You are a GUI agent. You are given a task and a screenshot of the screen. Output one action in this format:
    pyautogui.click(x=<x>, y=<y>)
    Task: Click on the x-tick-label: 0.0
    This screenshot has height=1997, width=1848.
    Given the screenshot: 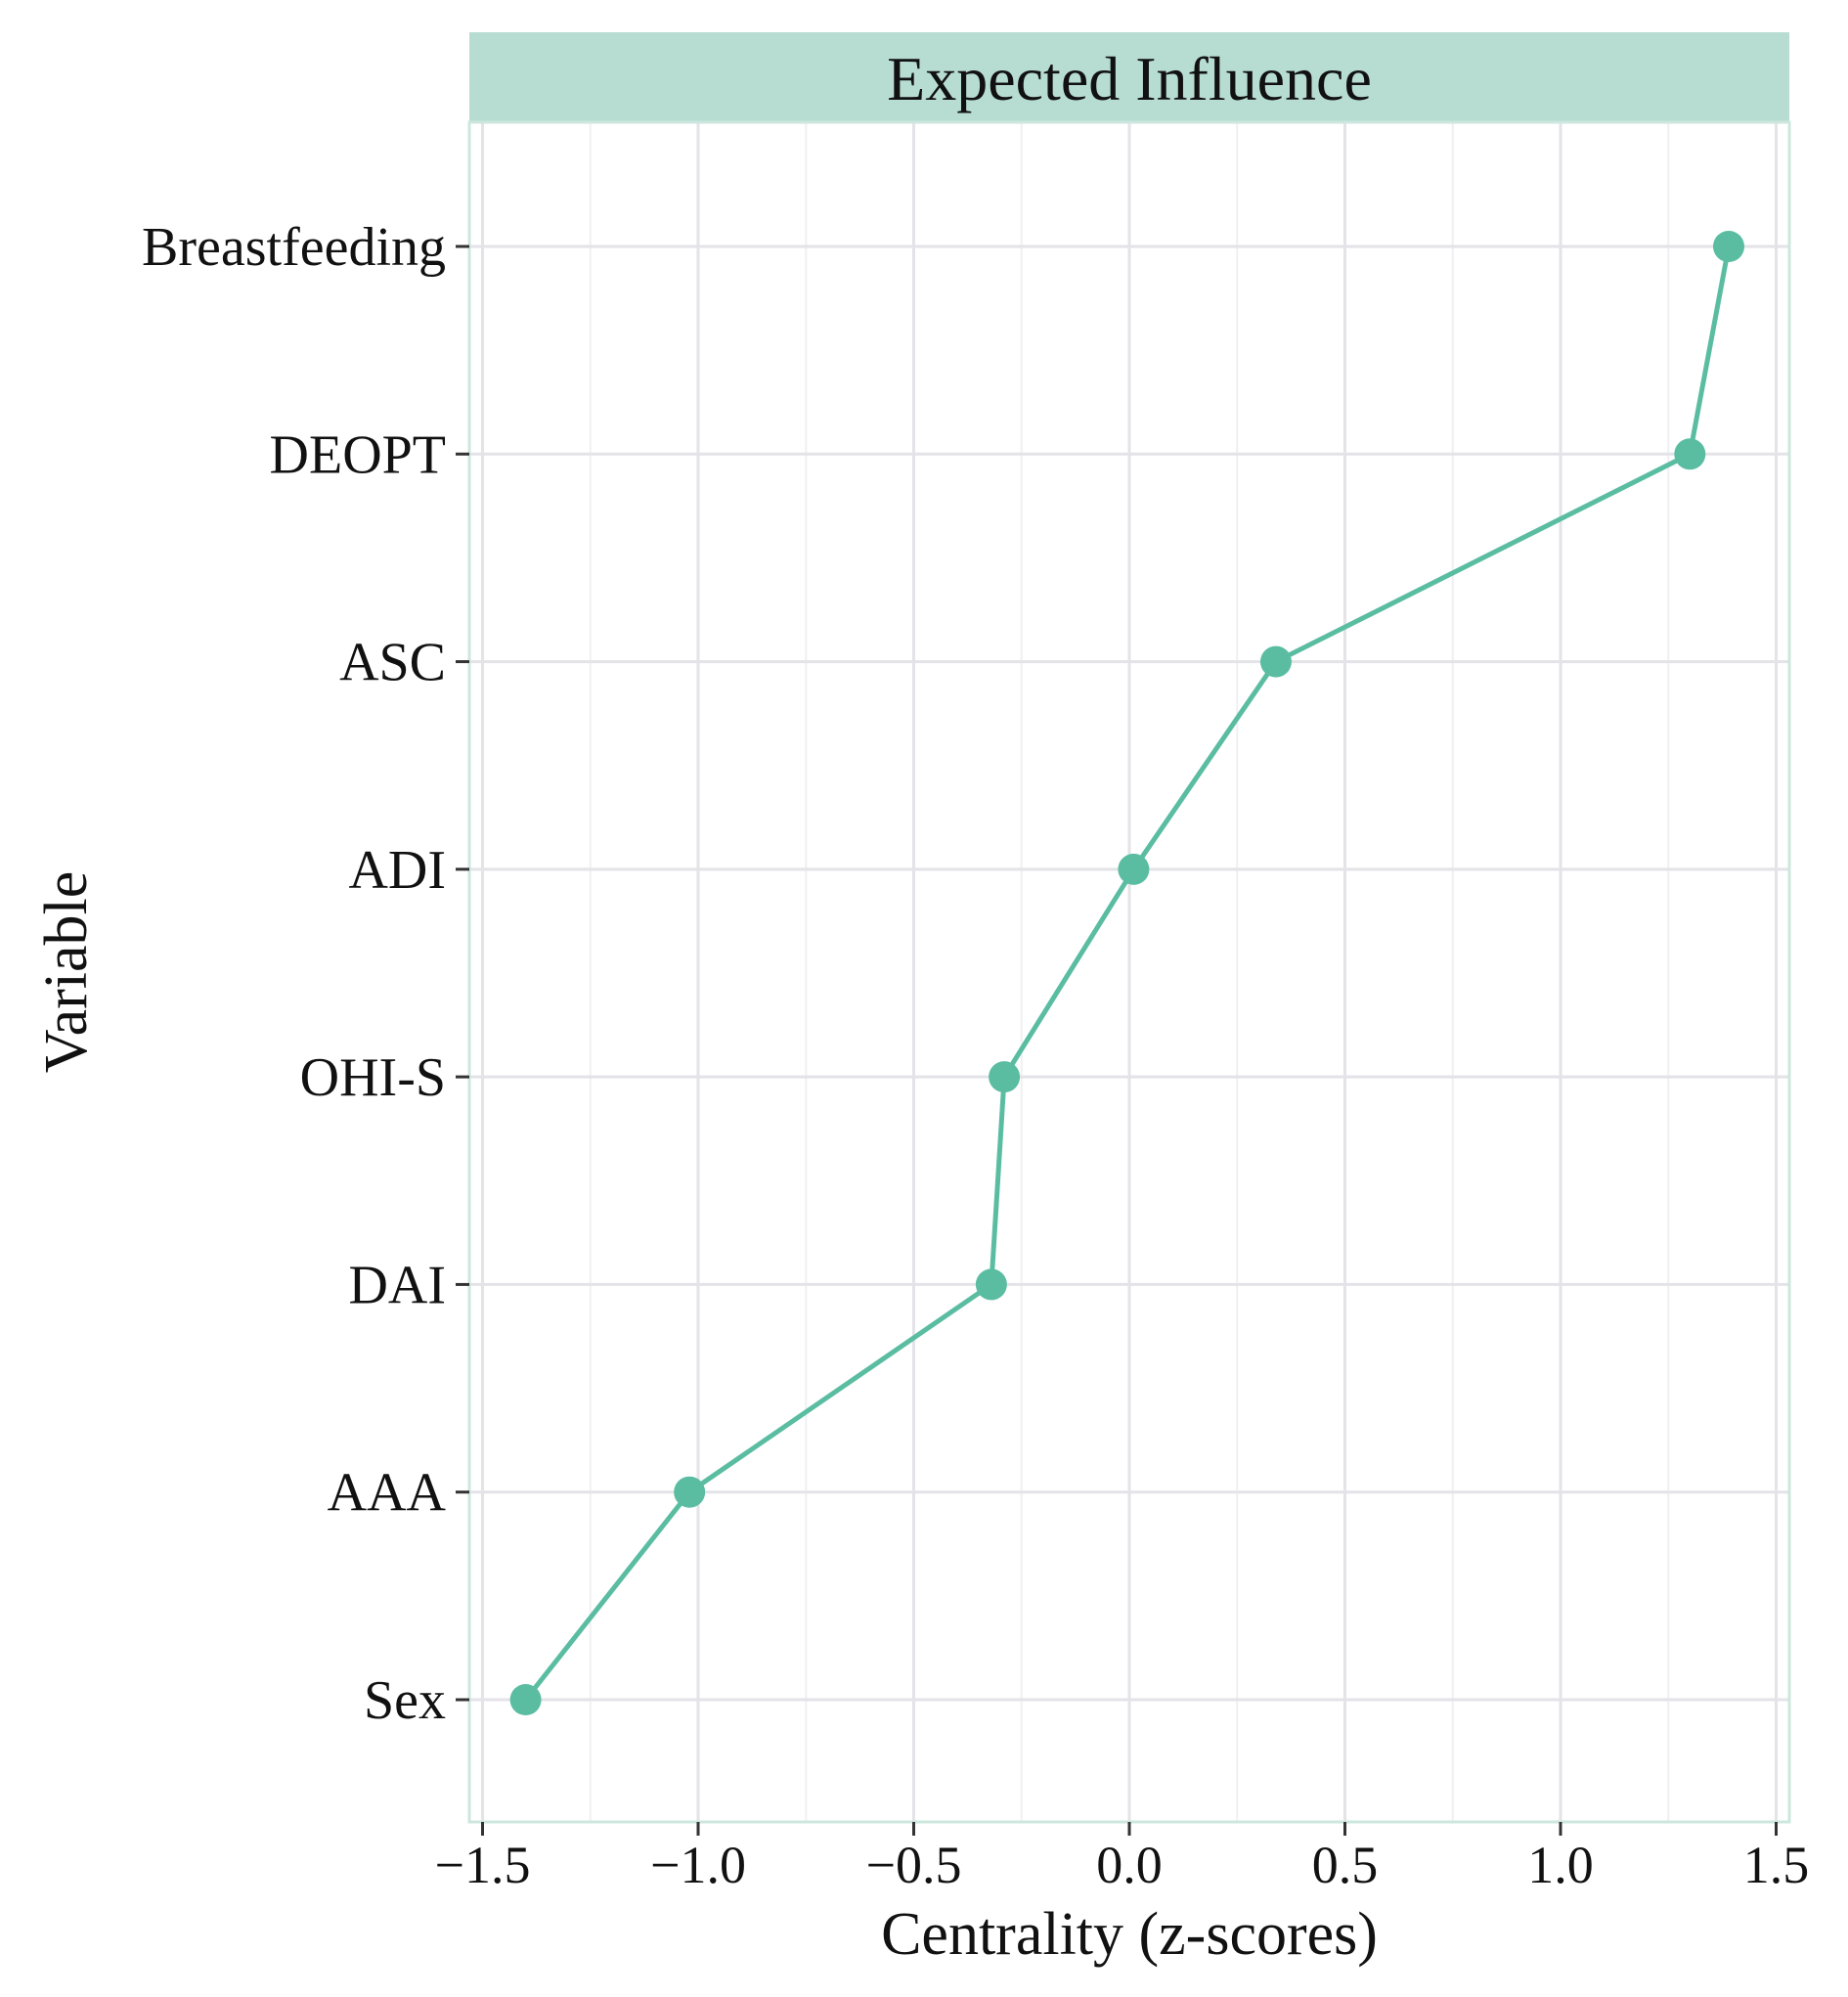 What is the action you would take?
    pyautogui.click(x=1129, y=1865)
    